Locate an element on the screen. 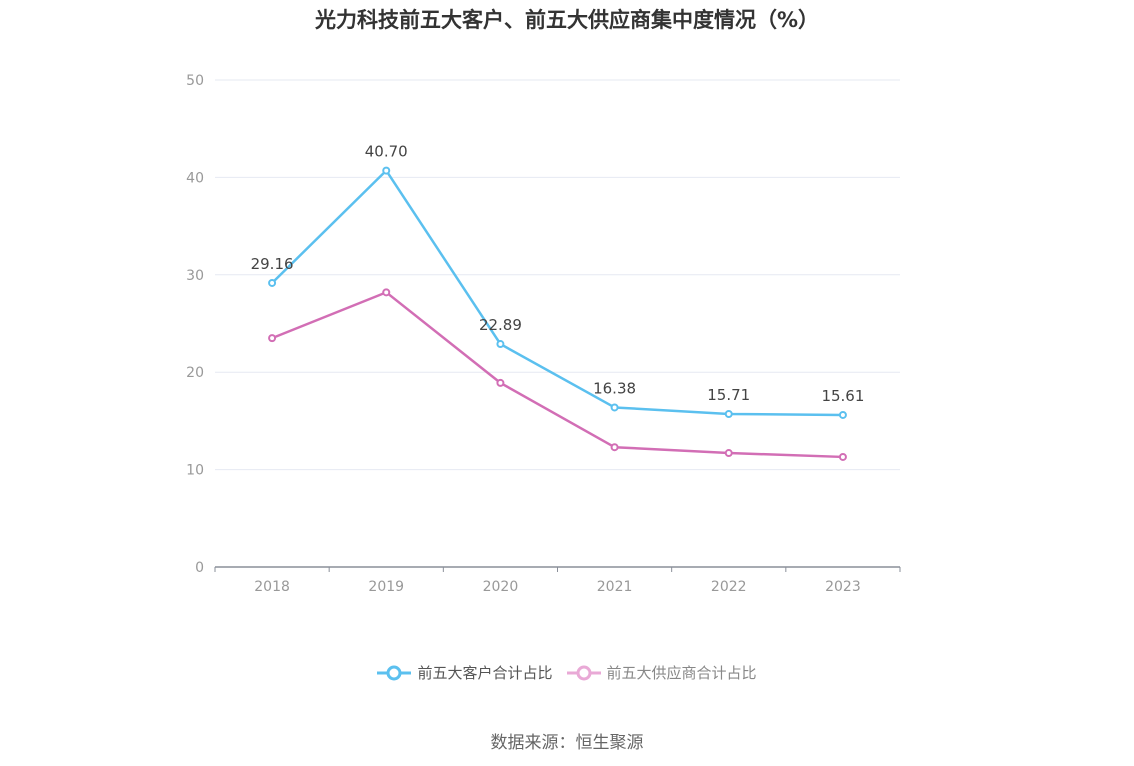 The width and height of the screenshot is (1134, 766). x-tick-label: 2022 is located at coordinates (729, 587).